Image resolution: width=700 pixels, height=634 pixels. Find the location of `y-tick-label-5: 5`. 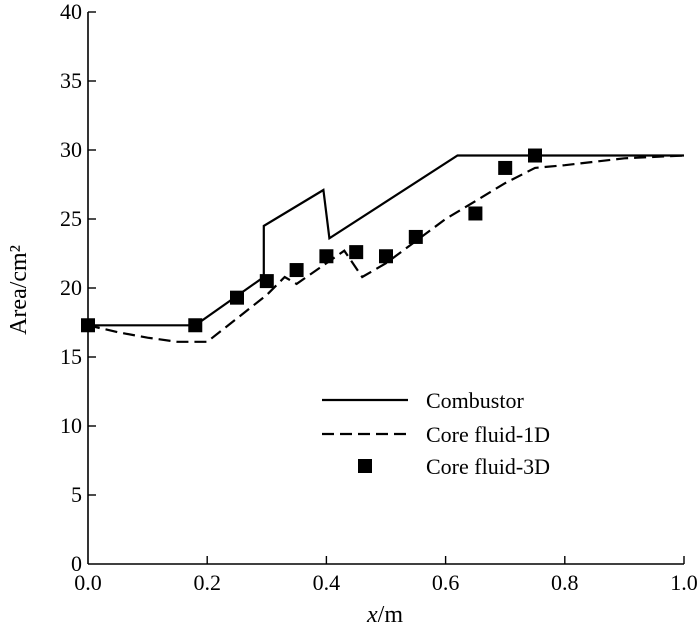

y-tick-label-5: 5 is located at coordinates (76, 494).